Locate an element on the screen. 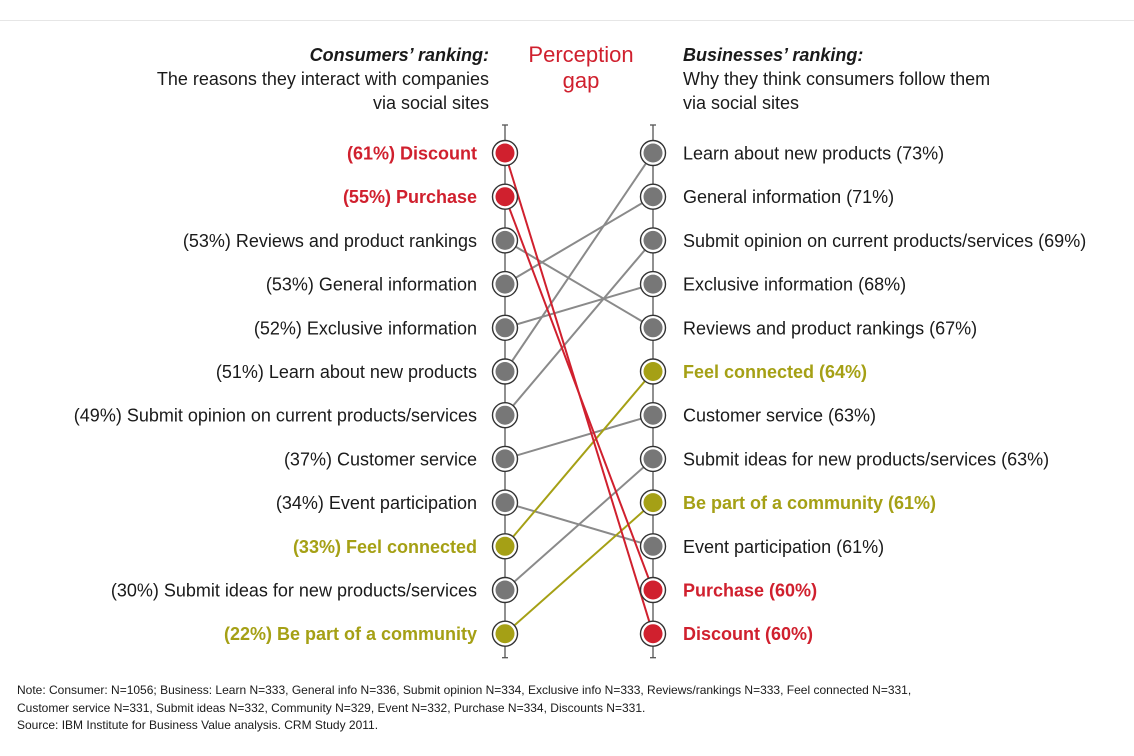 This screenshot has height=756, width=1134. connector-purchase is located at coordinates (579, 393).